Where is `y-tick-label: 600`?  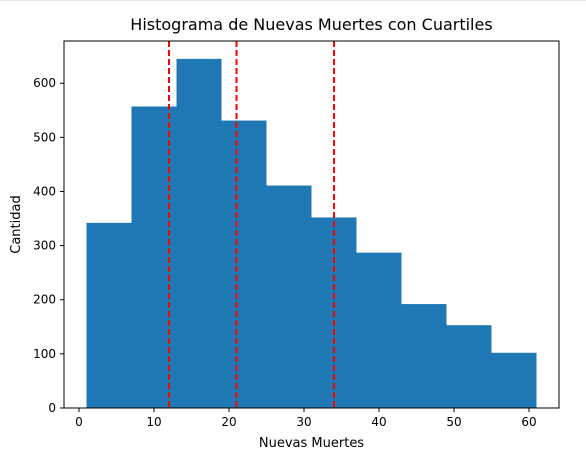
y-tick-label: 600 is located at coordinates (44, 83).